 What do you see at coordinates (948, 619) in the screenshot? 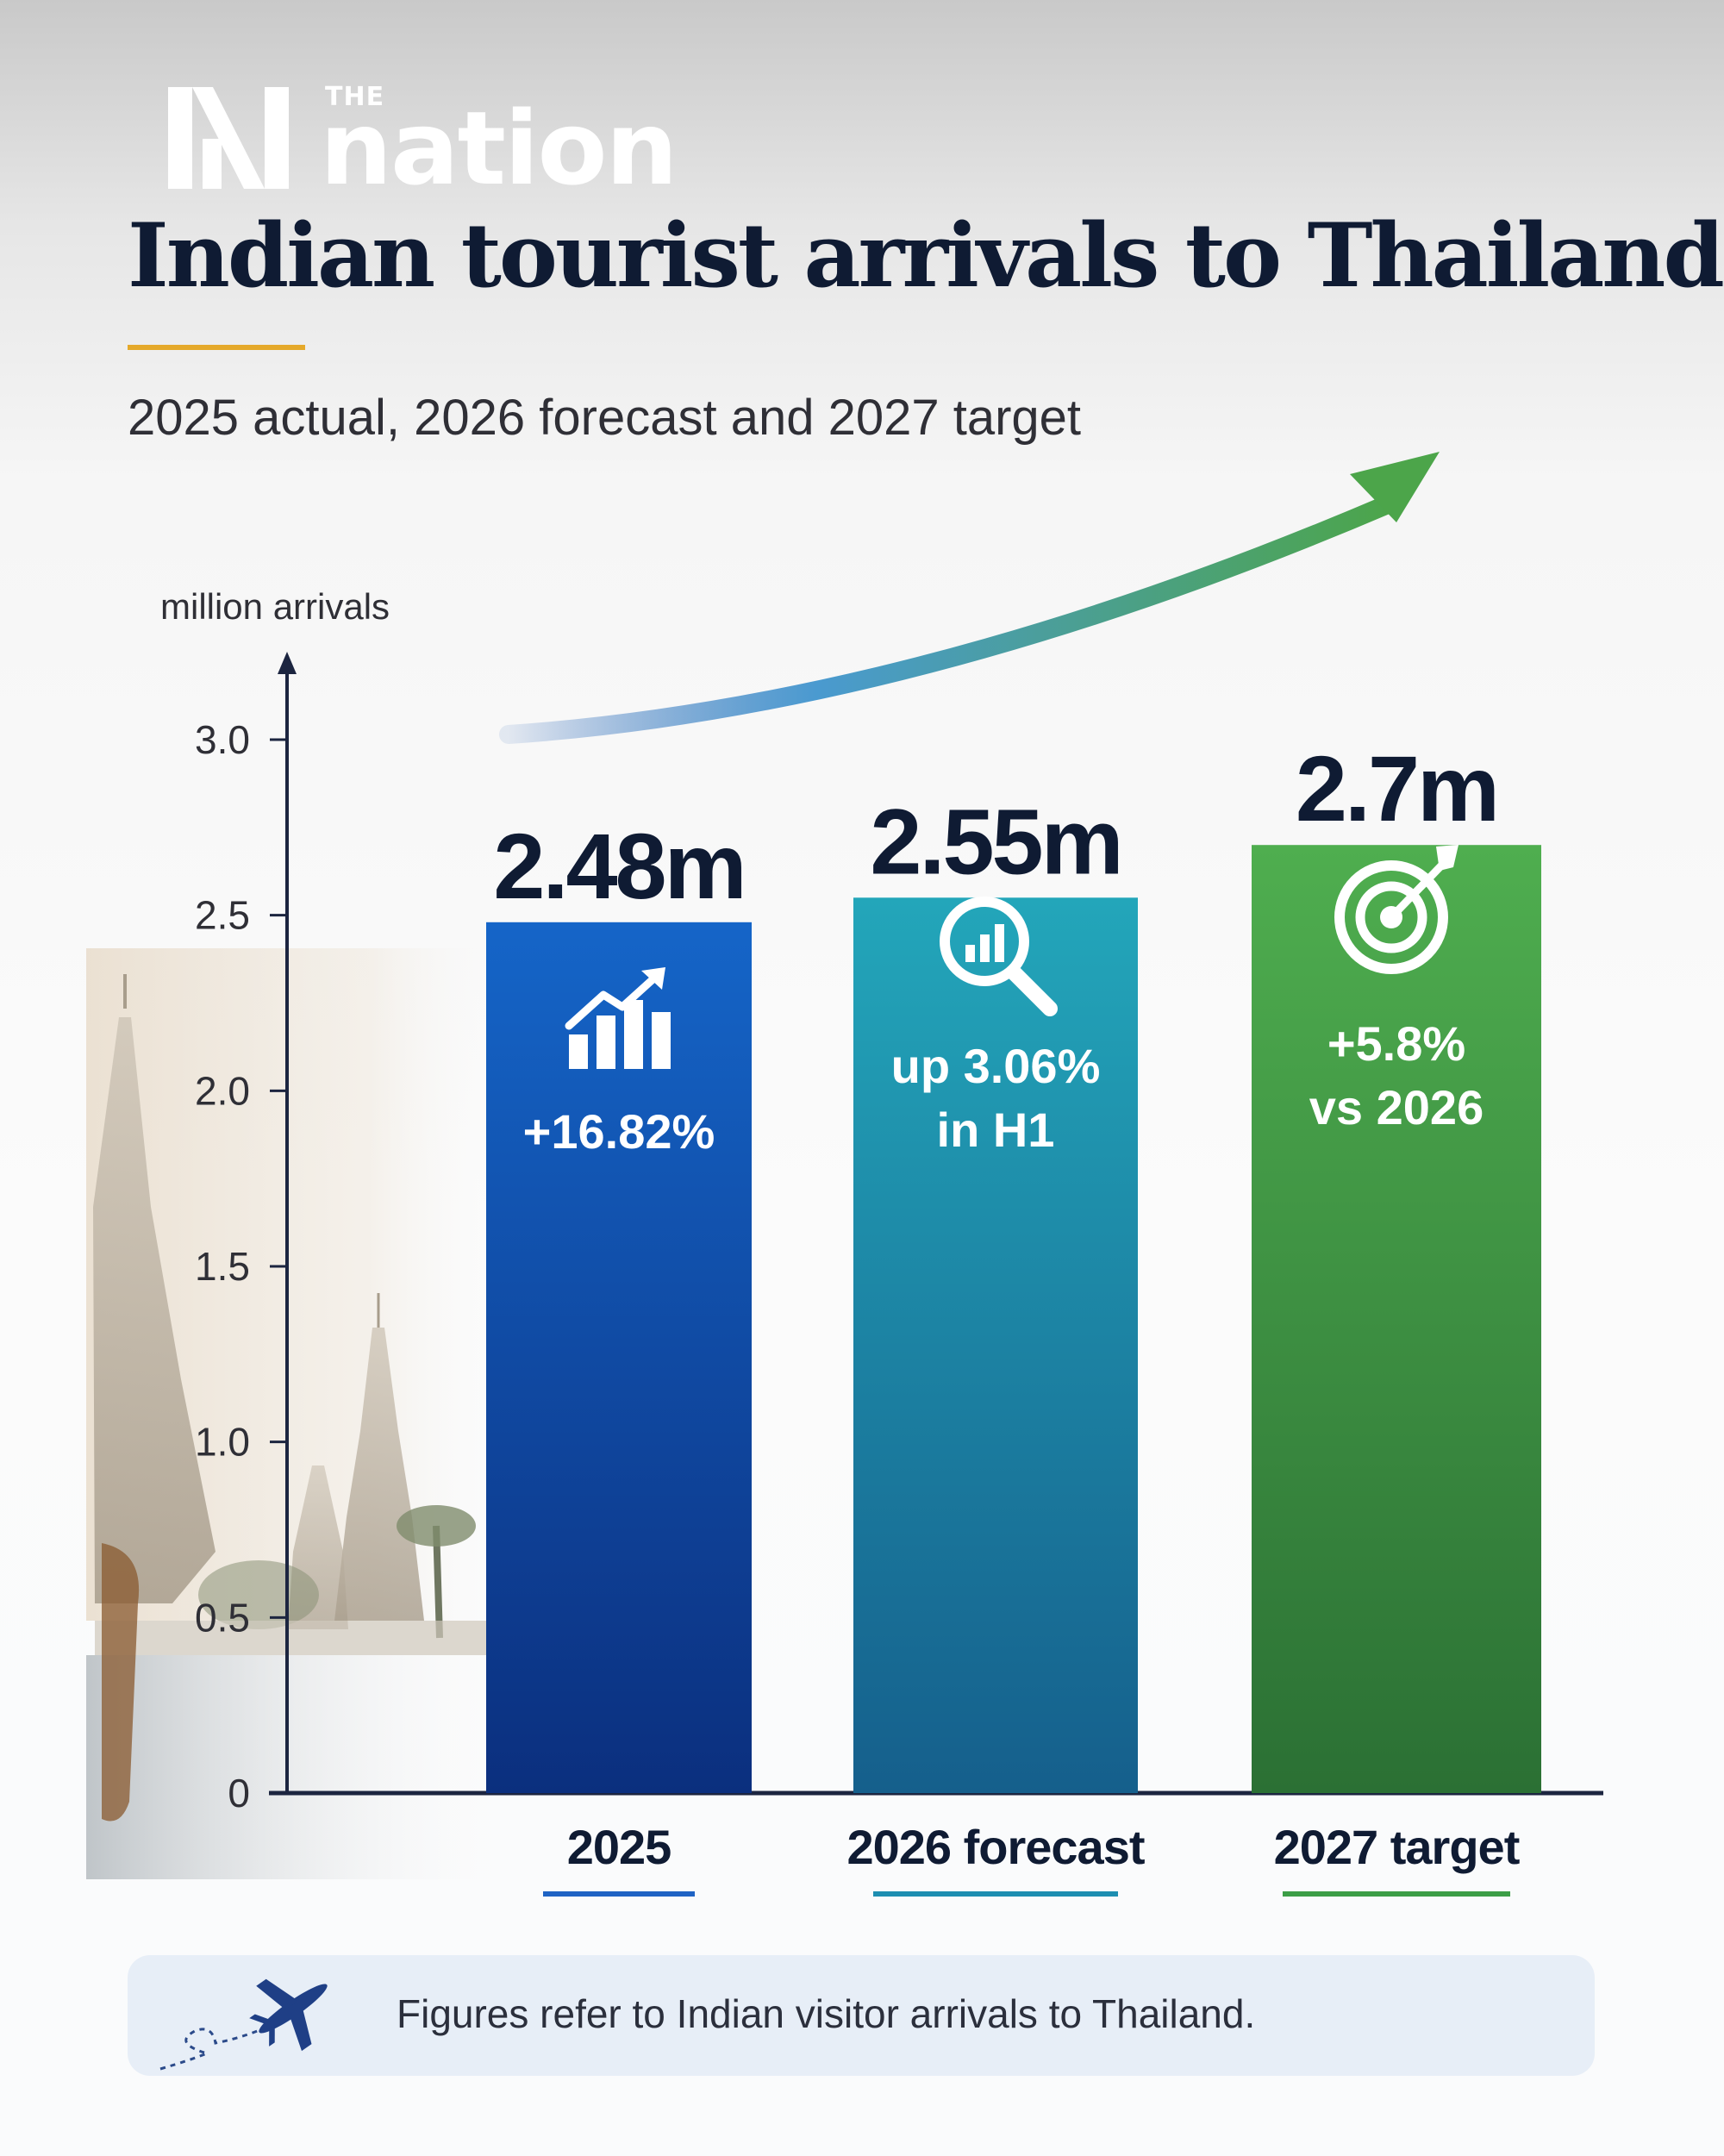
I see `trend-arrow` at bounding box center [948, 619].